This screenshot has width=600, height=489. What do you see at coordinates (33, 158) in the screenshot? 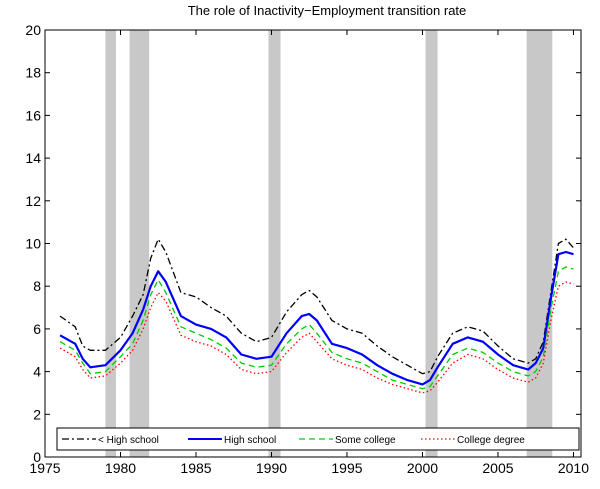
I see `y-tick-label: 14` at bounding box center [33, 158].